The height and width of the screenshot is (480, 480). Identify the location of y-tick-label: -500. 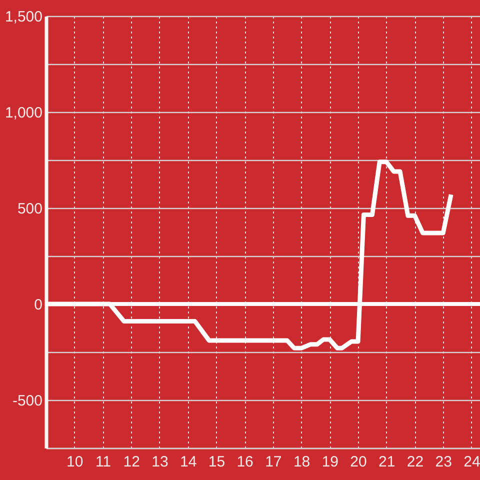
(27, 401).